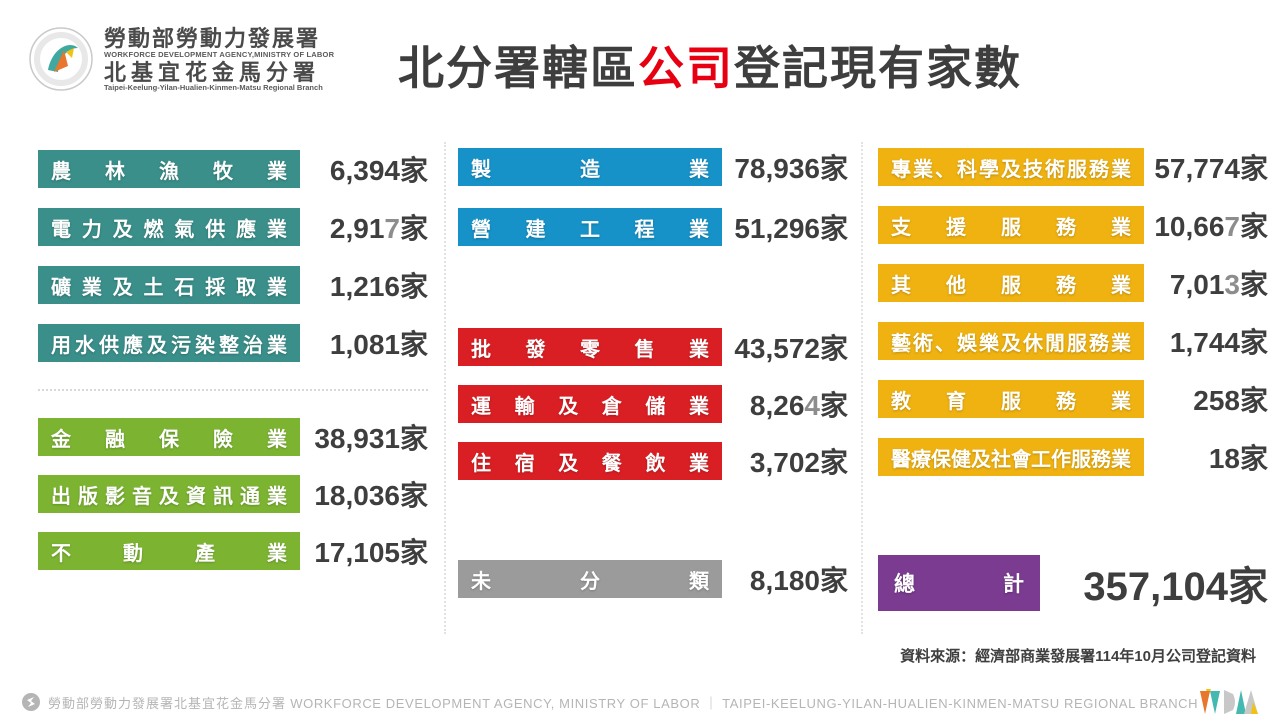 The width and height of the screenshot is (1280, 720). What do you see at coordinates (212, 38) in the screenshot?
I see `agency-name-zh: 勞動部勞動力發展署` at bounding box center [212, 38].